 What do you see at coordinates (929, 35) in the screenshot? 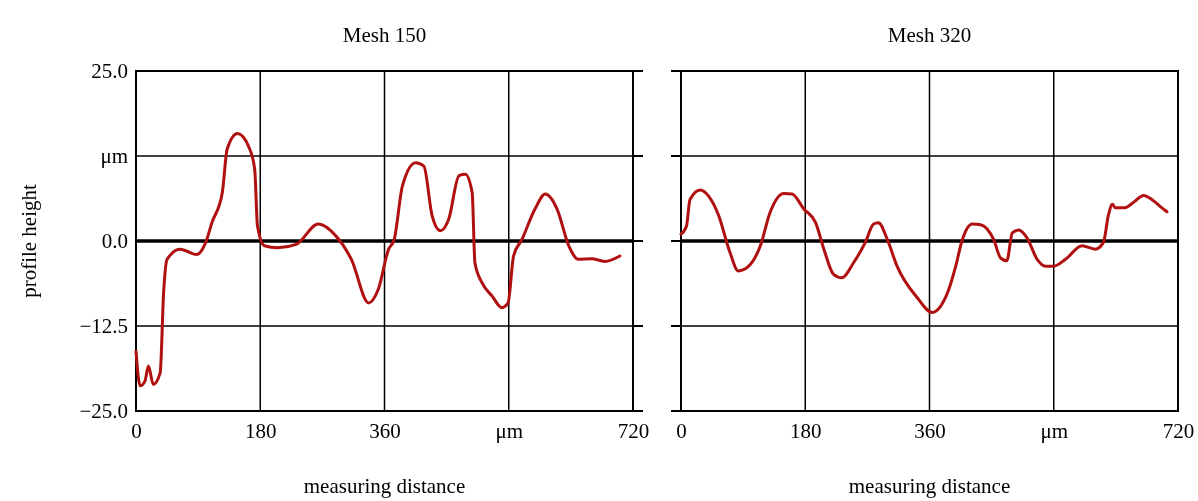
I see `chart-title: Mesh 320` at bounding box center [929, 35].